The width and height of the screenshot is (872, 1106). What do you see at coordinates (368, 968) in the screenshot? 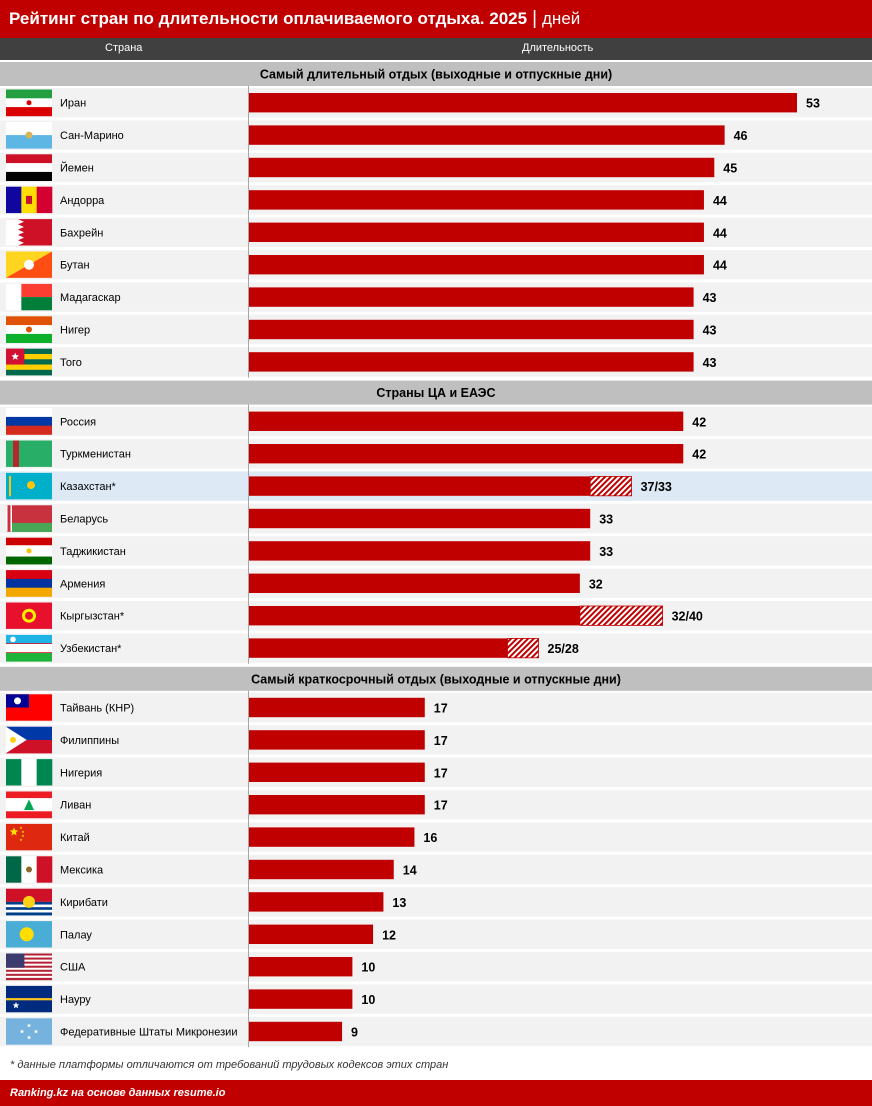
I see `value-label: 10` at bounding box center [368, 968].